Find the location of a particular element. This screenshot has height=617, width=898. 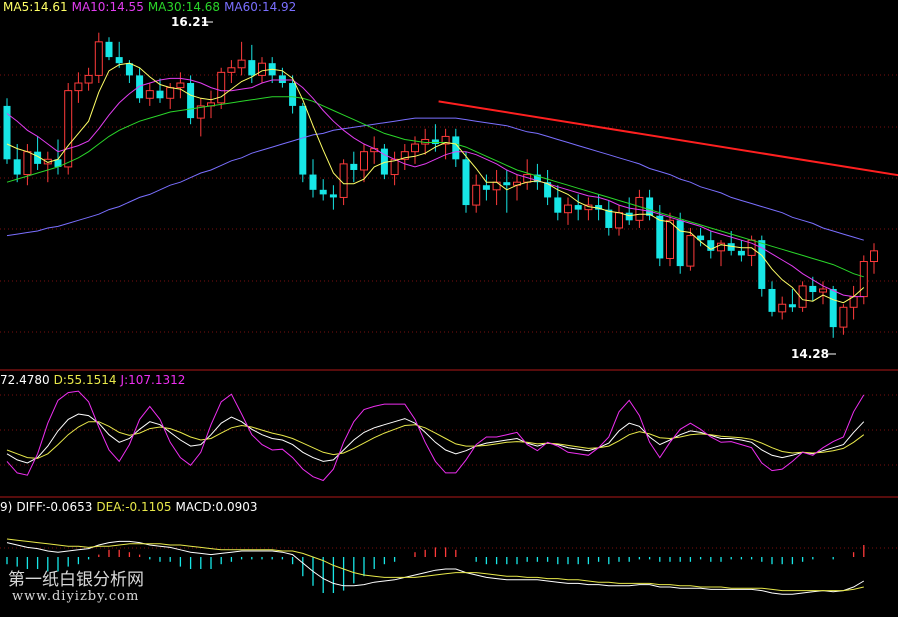

legend-entry: J:107.1312 is located at coordinates (153, 380).